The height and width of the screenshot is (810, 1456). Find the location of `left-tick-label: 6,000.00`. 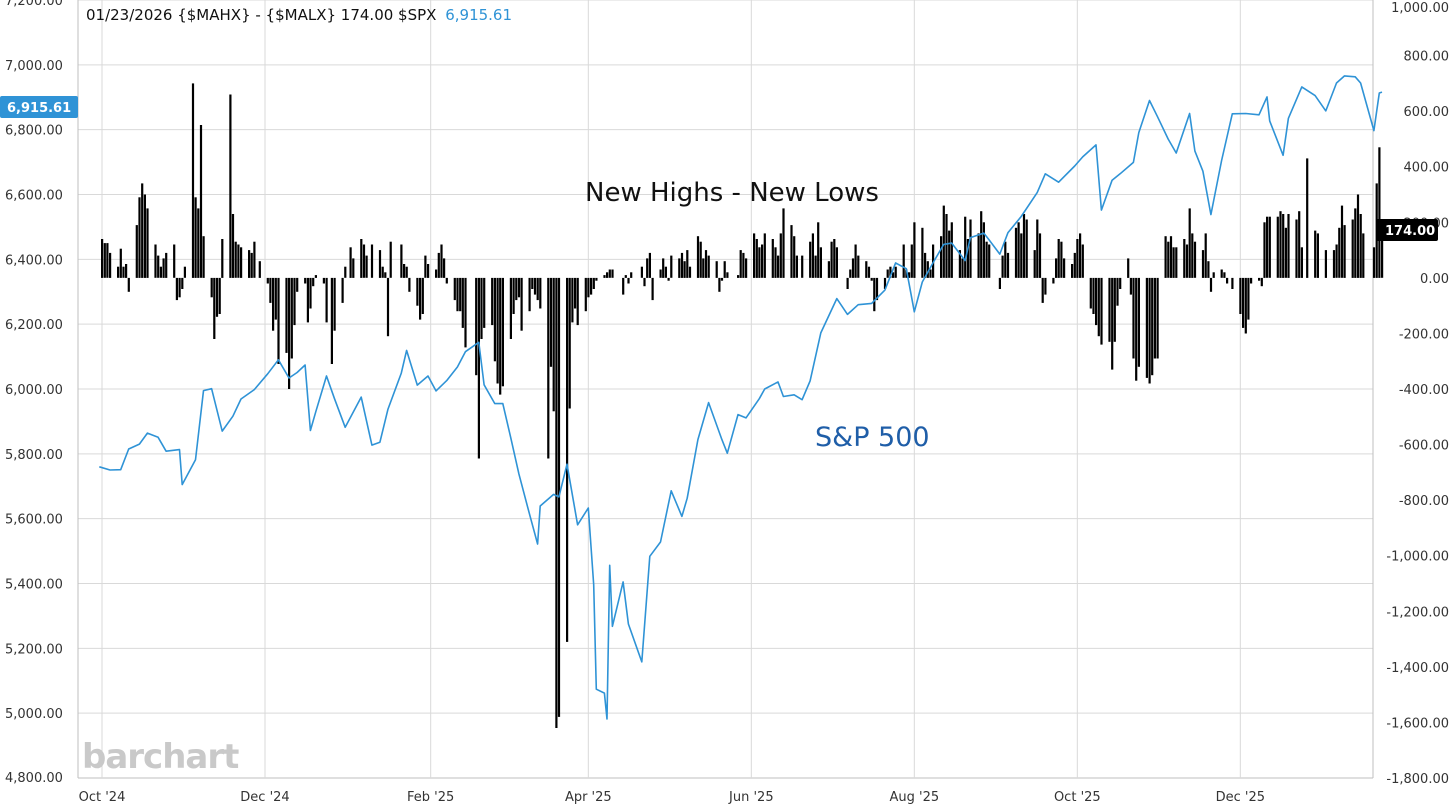

left-tick-label: 6,000.00 is located at coordinates (34, 390).